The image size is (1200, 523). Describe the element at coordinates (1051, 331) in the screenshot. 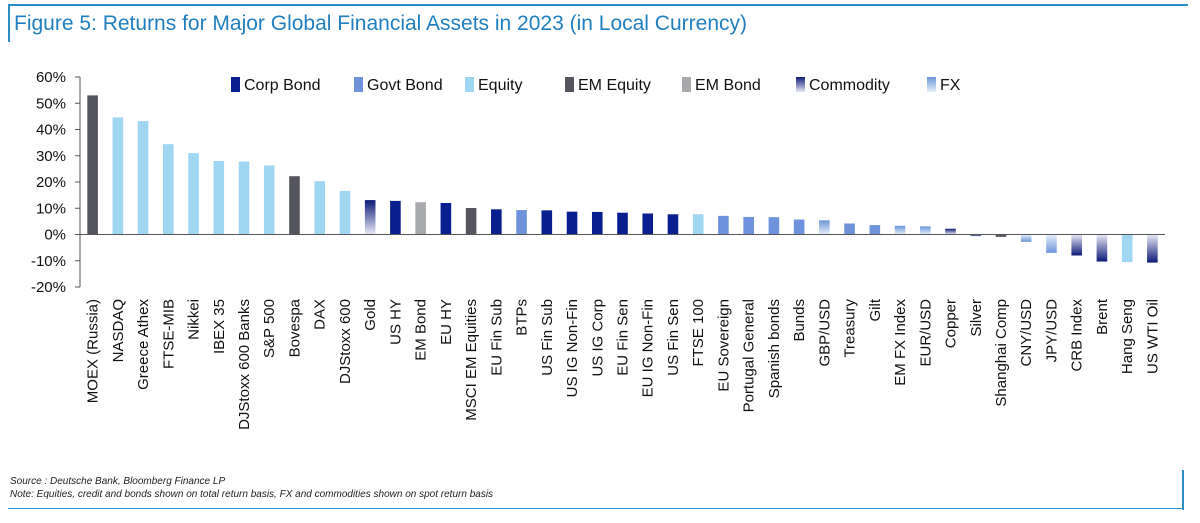

I see `x-tick-label: JPY/USD` at that location.